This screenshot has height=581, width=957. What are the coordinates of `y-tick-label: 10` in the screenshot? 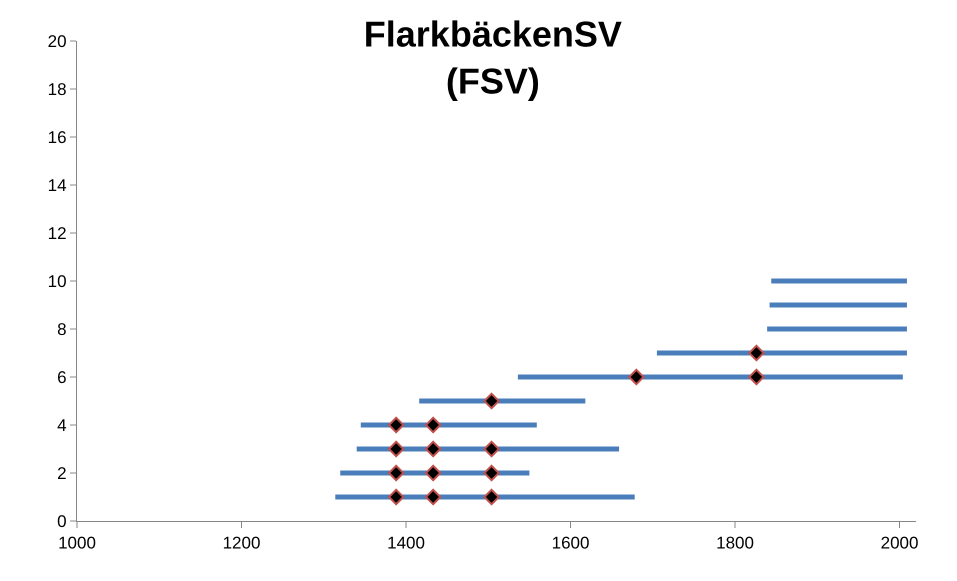 It's located at (57, 281).